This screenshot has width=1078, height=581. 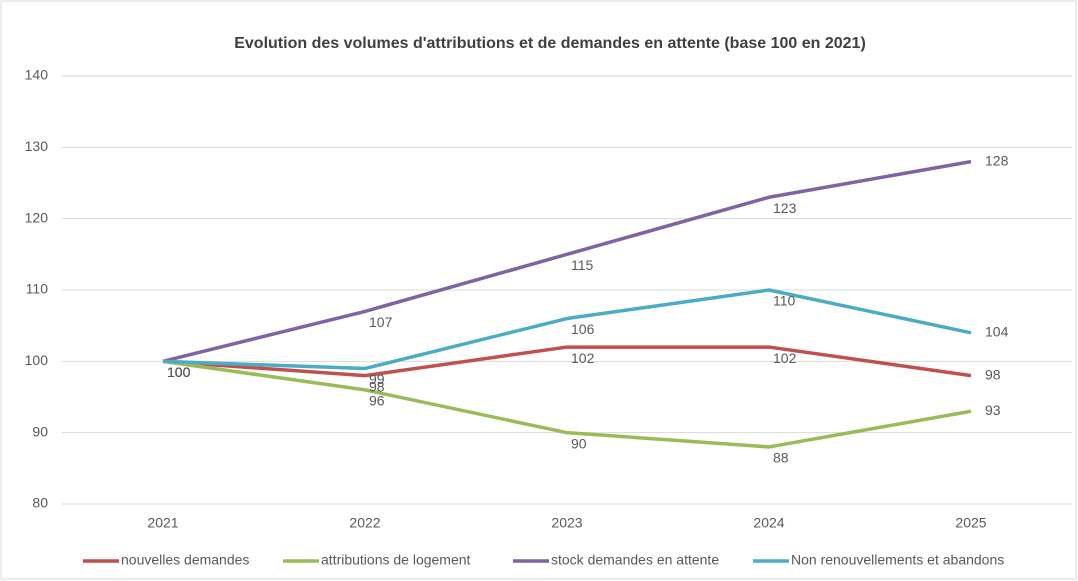 What do you see at coordinates (37, 217) in the screenshot?
I see `y-tick-label: 120` at bounding box center [37, 217].